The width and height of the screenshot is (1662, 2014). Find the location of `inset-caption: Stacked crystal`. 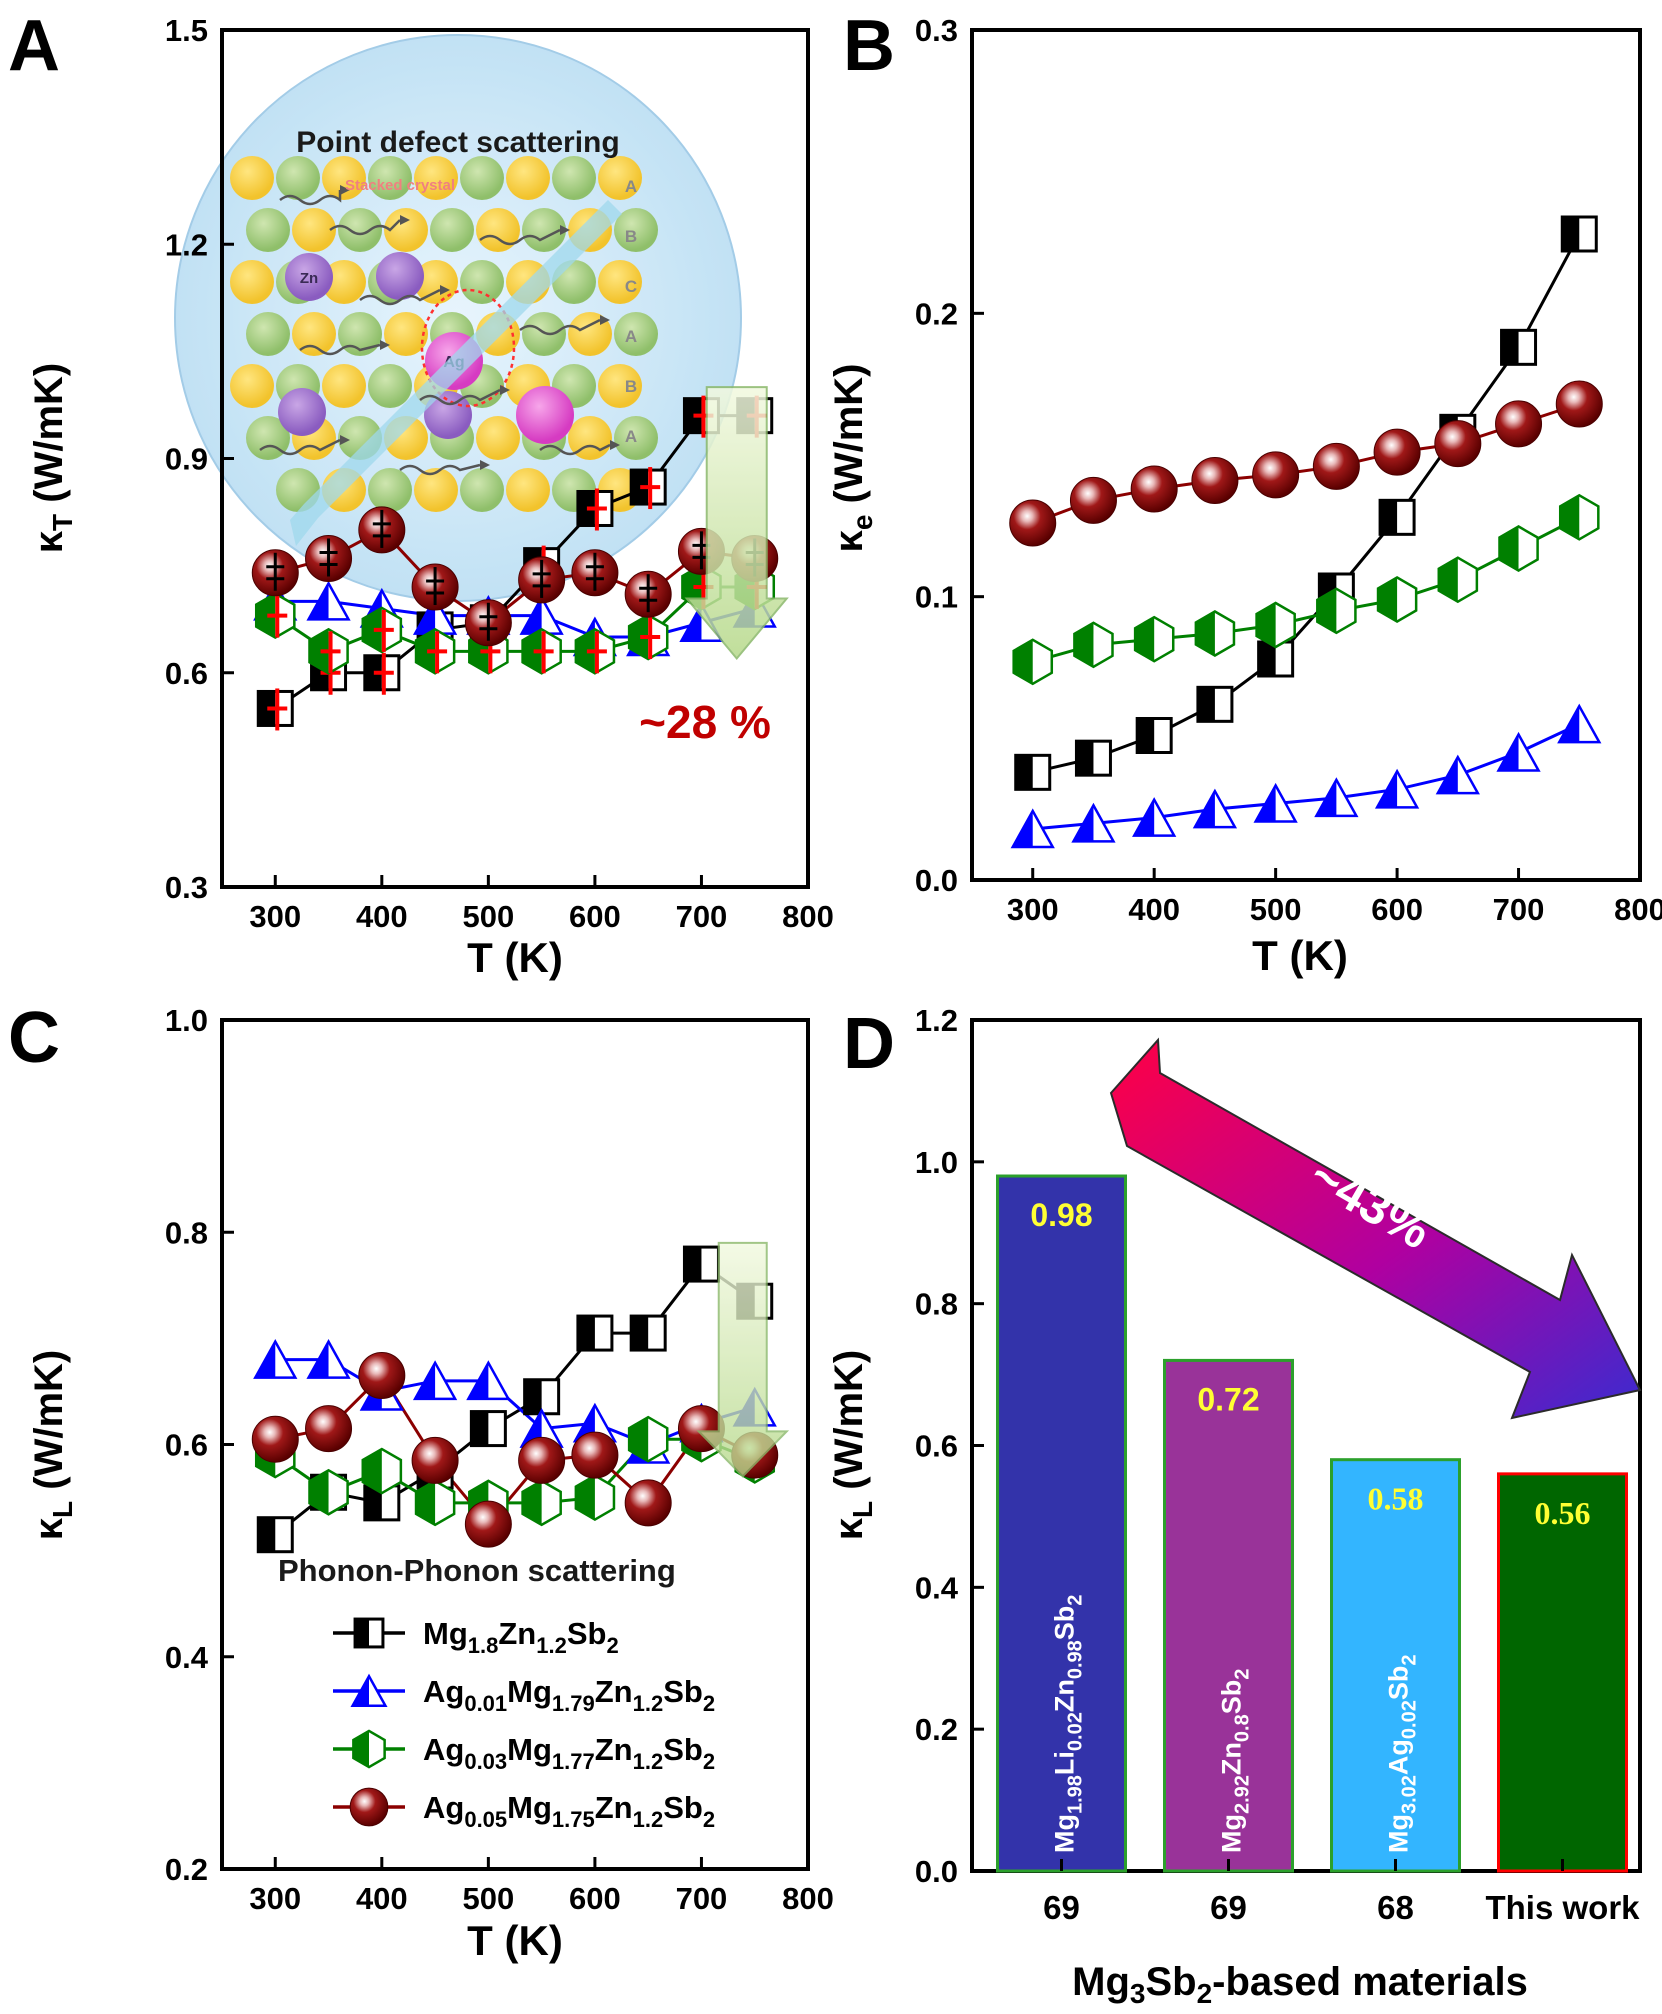

inset-caption: Stacked crystal is located at coordinates (400, 185).